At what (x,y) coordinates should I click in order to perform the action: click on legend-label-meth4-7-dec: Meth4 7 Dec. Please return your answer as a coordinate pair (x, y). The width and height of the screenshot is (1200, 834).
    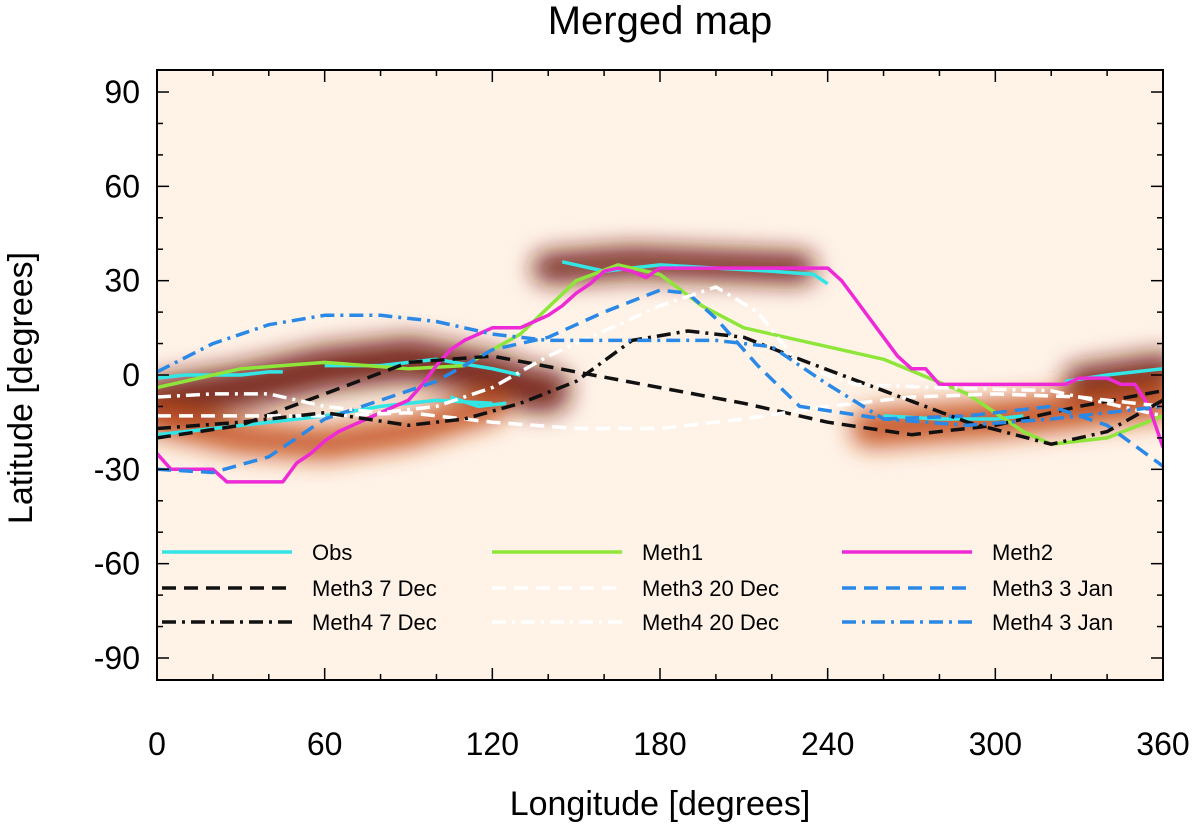
    Looking at the image, I should click on (374, 622).